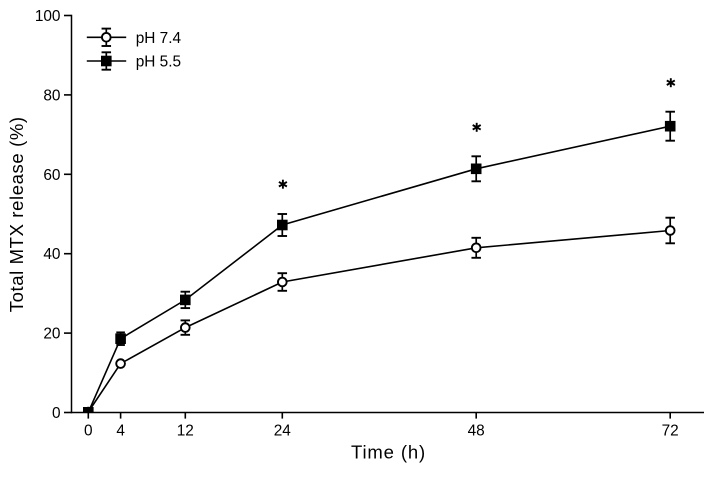 The height and width of the screenshot is (477, 713). What do you see at coordinates (158, 62) in the screenshot?
I see `svg-text: pH 5.5` at bounding box center [158, 62].